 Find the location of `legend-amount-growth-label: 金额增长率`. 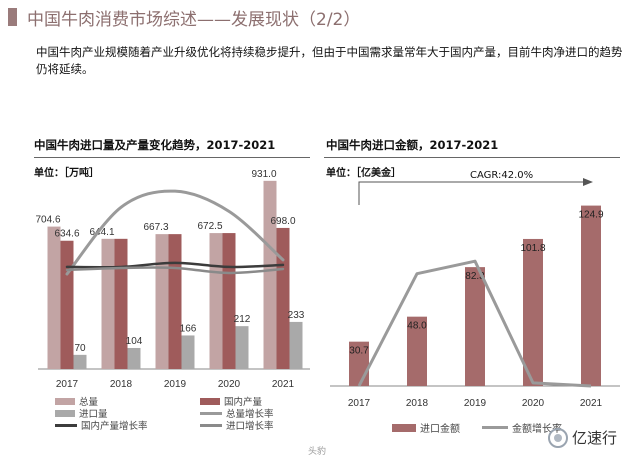

legend-amount-growth-label: 金额增长率 is located at coordinates (537, 429).